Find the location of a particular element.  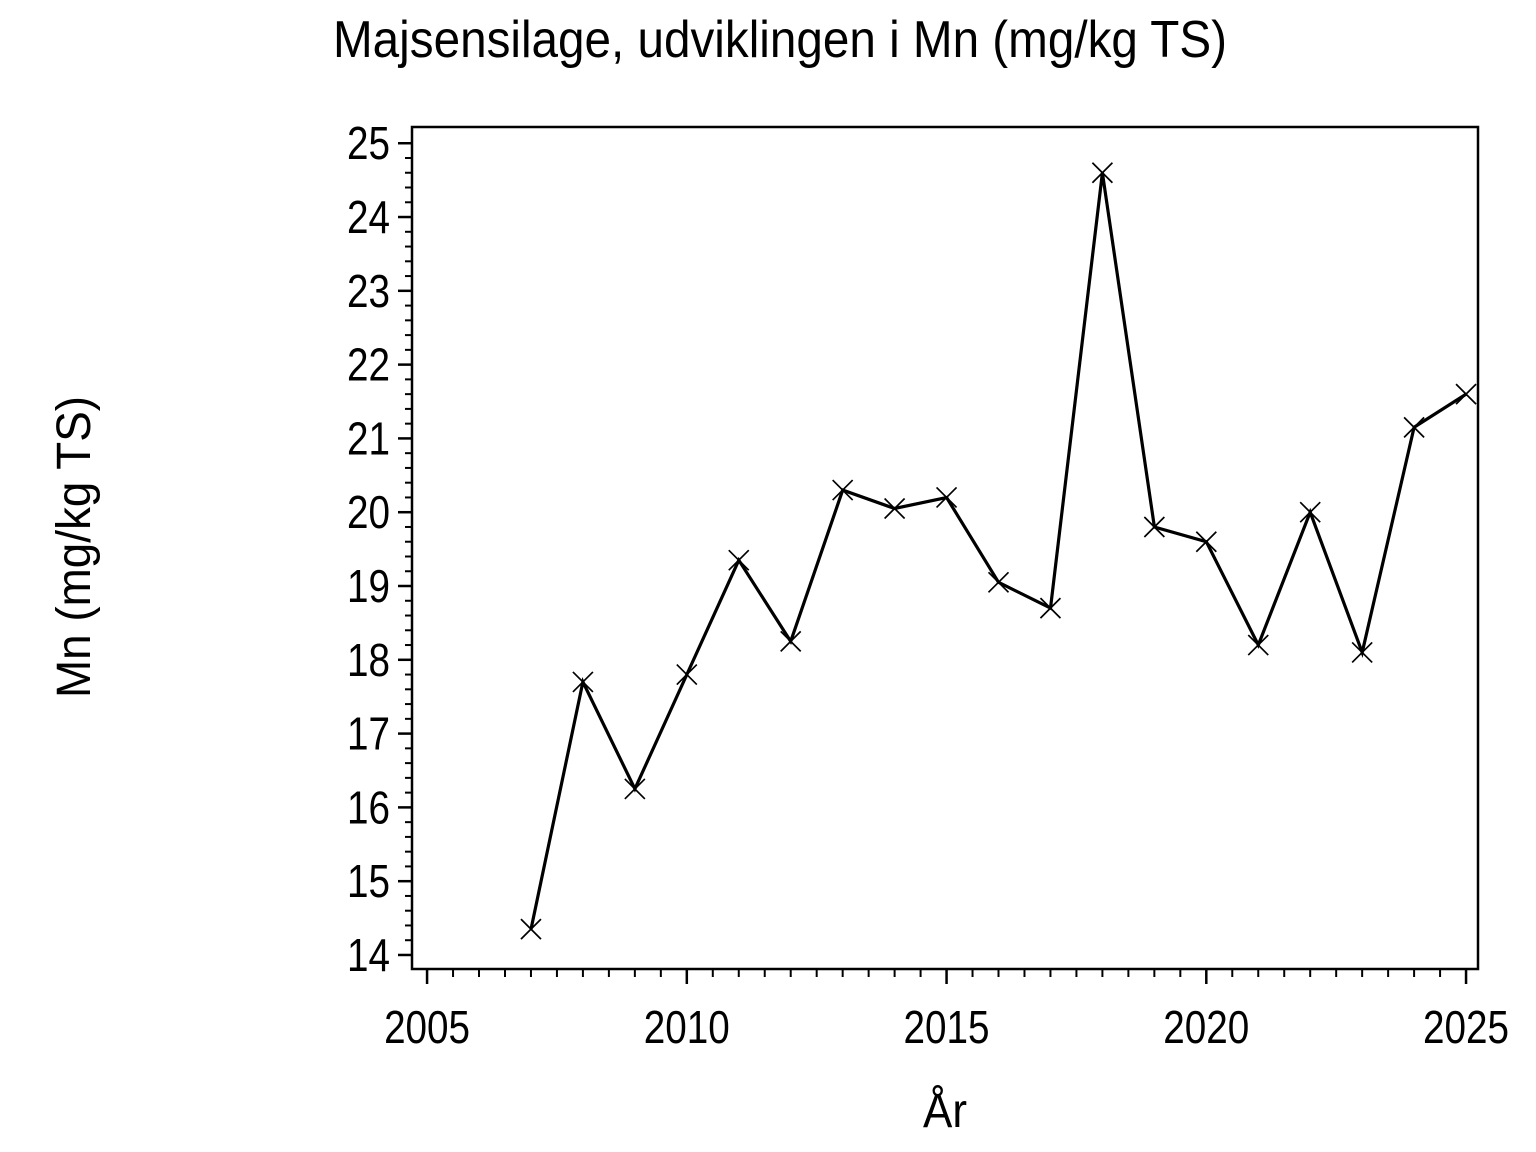

y-axis-tick-label: 22 is located at coordinates (368, 365).